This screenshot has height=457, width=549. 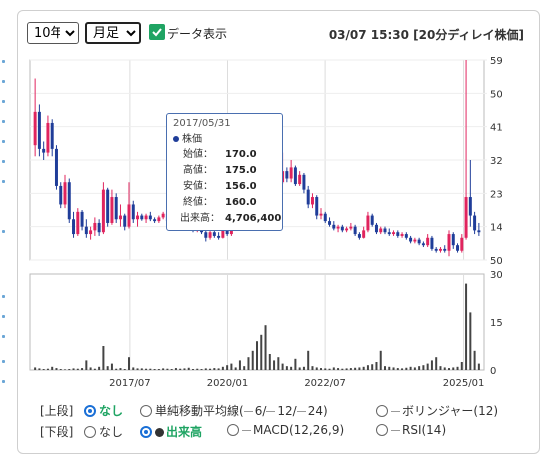 I want to click on show-data-checkbox, so click(x=157, y=32).